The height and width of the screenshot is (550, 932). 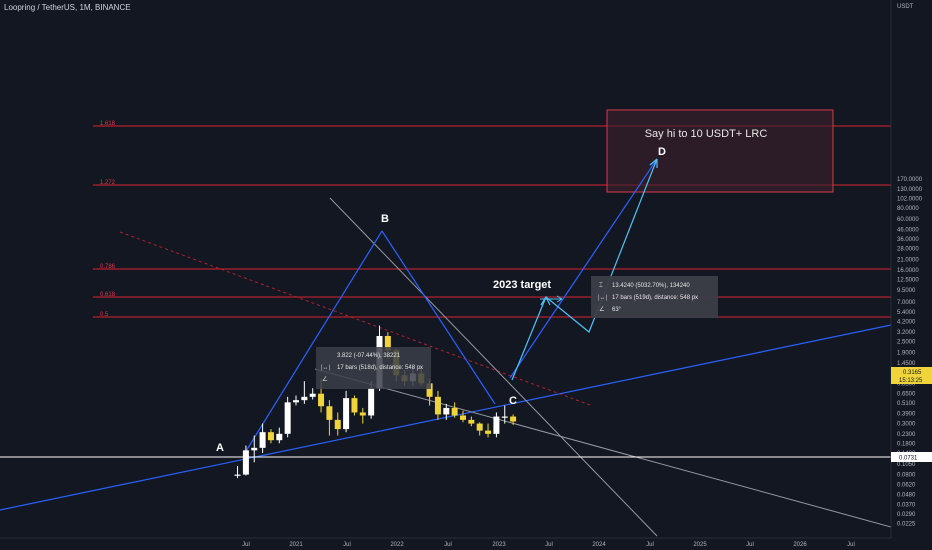 I want to click on impulse-a-b-line, so click(x=312, y=343).